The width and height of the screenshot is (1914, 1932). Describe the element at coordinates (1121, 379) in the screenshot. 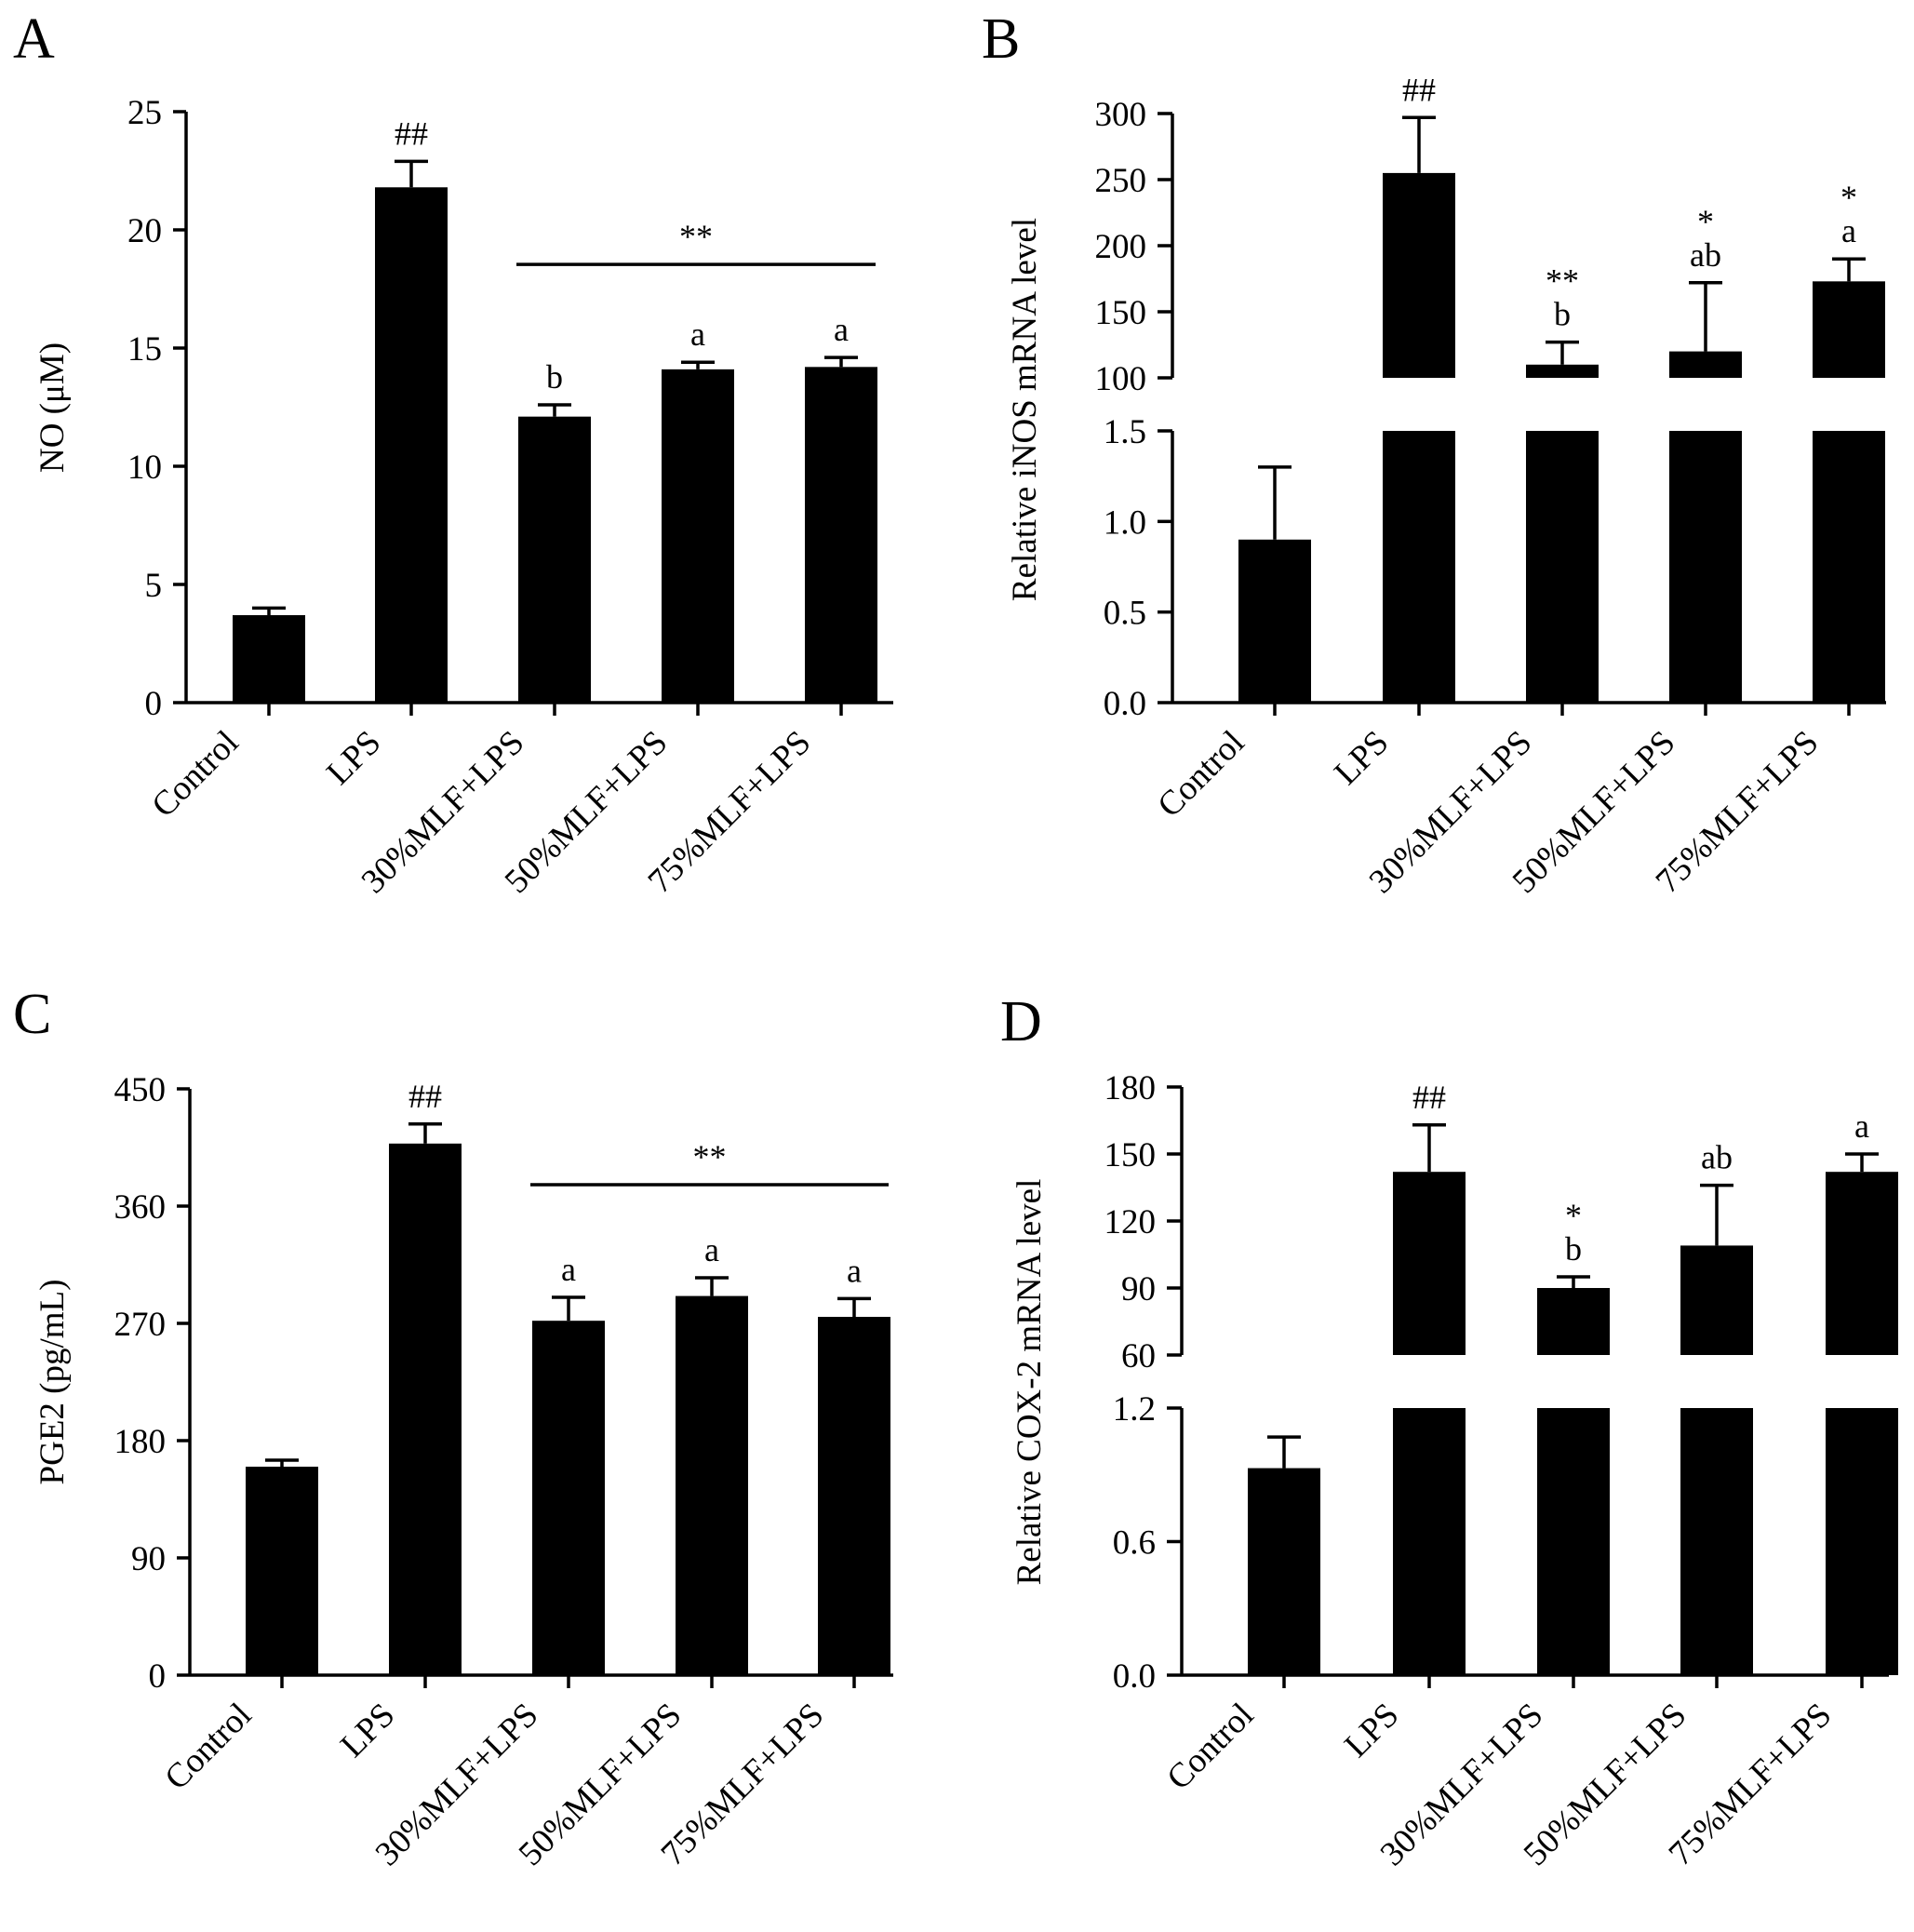

I see `y-tick-label: 100` at that location.